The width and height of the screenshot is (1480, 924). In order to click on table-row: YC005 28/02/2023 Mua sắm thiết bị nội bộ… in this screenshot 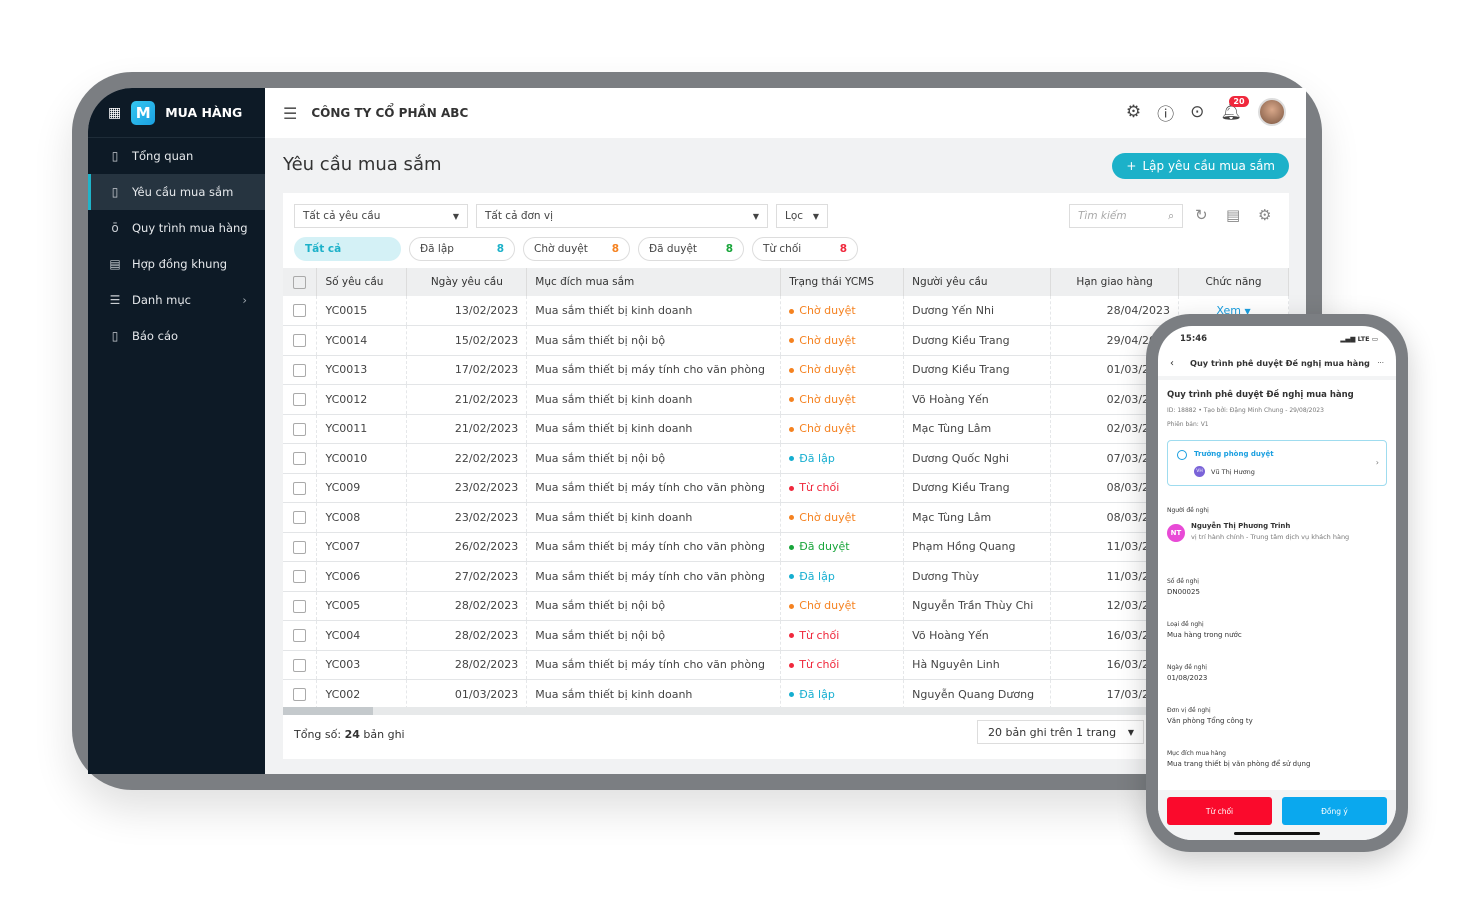, I will do `click(786, 606)`.